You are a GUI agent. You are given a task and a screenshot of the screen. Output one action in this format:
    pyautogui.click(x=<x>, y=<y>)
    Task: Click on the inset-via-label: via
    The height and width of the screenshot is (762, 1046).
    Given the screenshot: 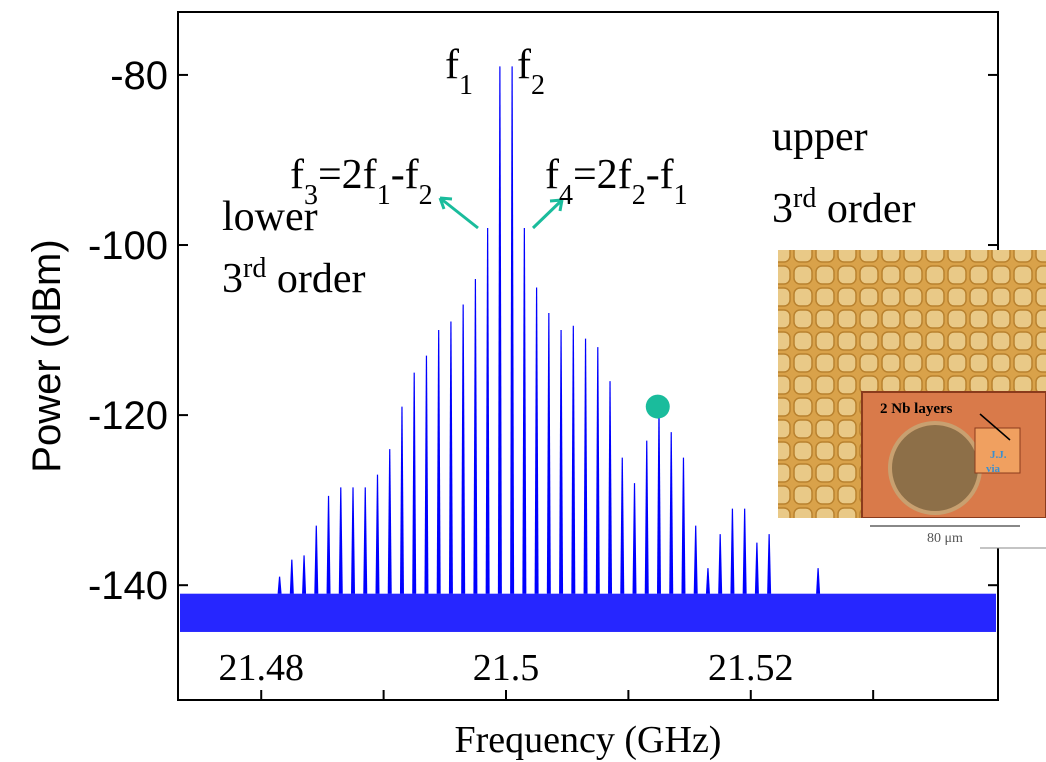 What is the action you would take?
    pyautogui.click(x=993, y=469)
    